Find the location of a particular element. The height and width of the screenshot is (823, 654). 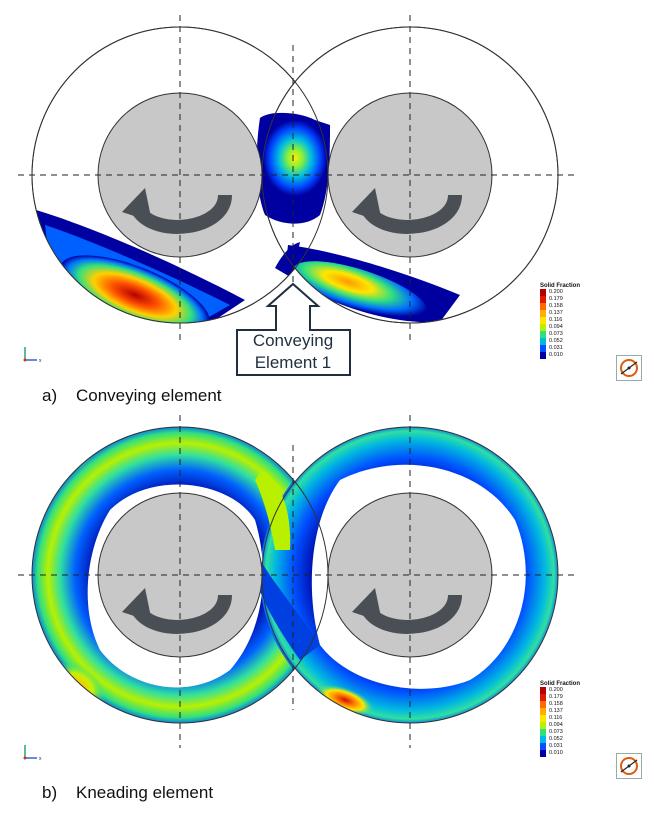

caption-b: b) Kneading element is located at coordinates (128, 792).